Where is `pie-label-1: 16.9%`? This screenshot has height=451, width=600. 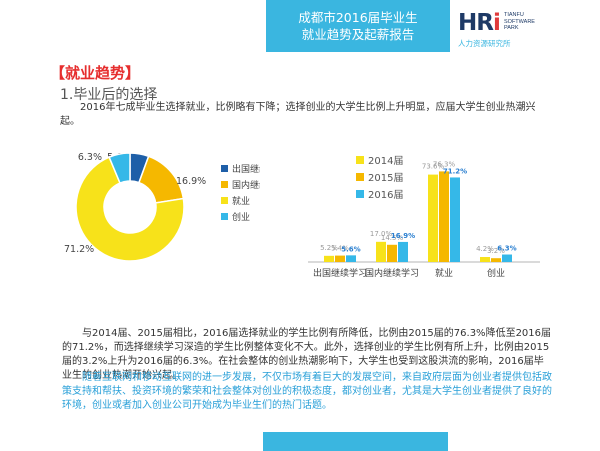
pie-label-1: 16.9% is located at coordinates (191, 181).